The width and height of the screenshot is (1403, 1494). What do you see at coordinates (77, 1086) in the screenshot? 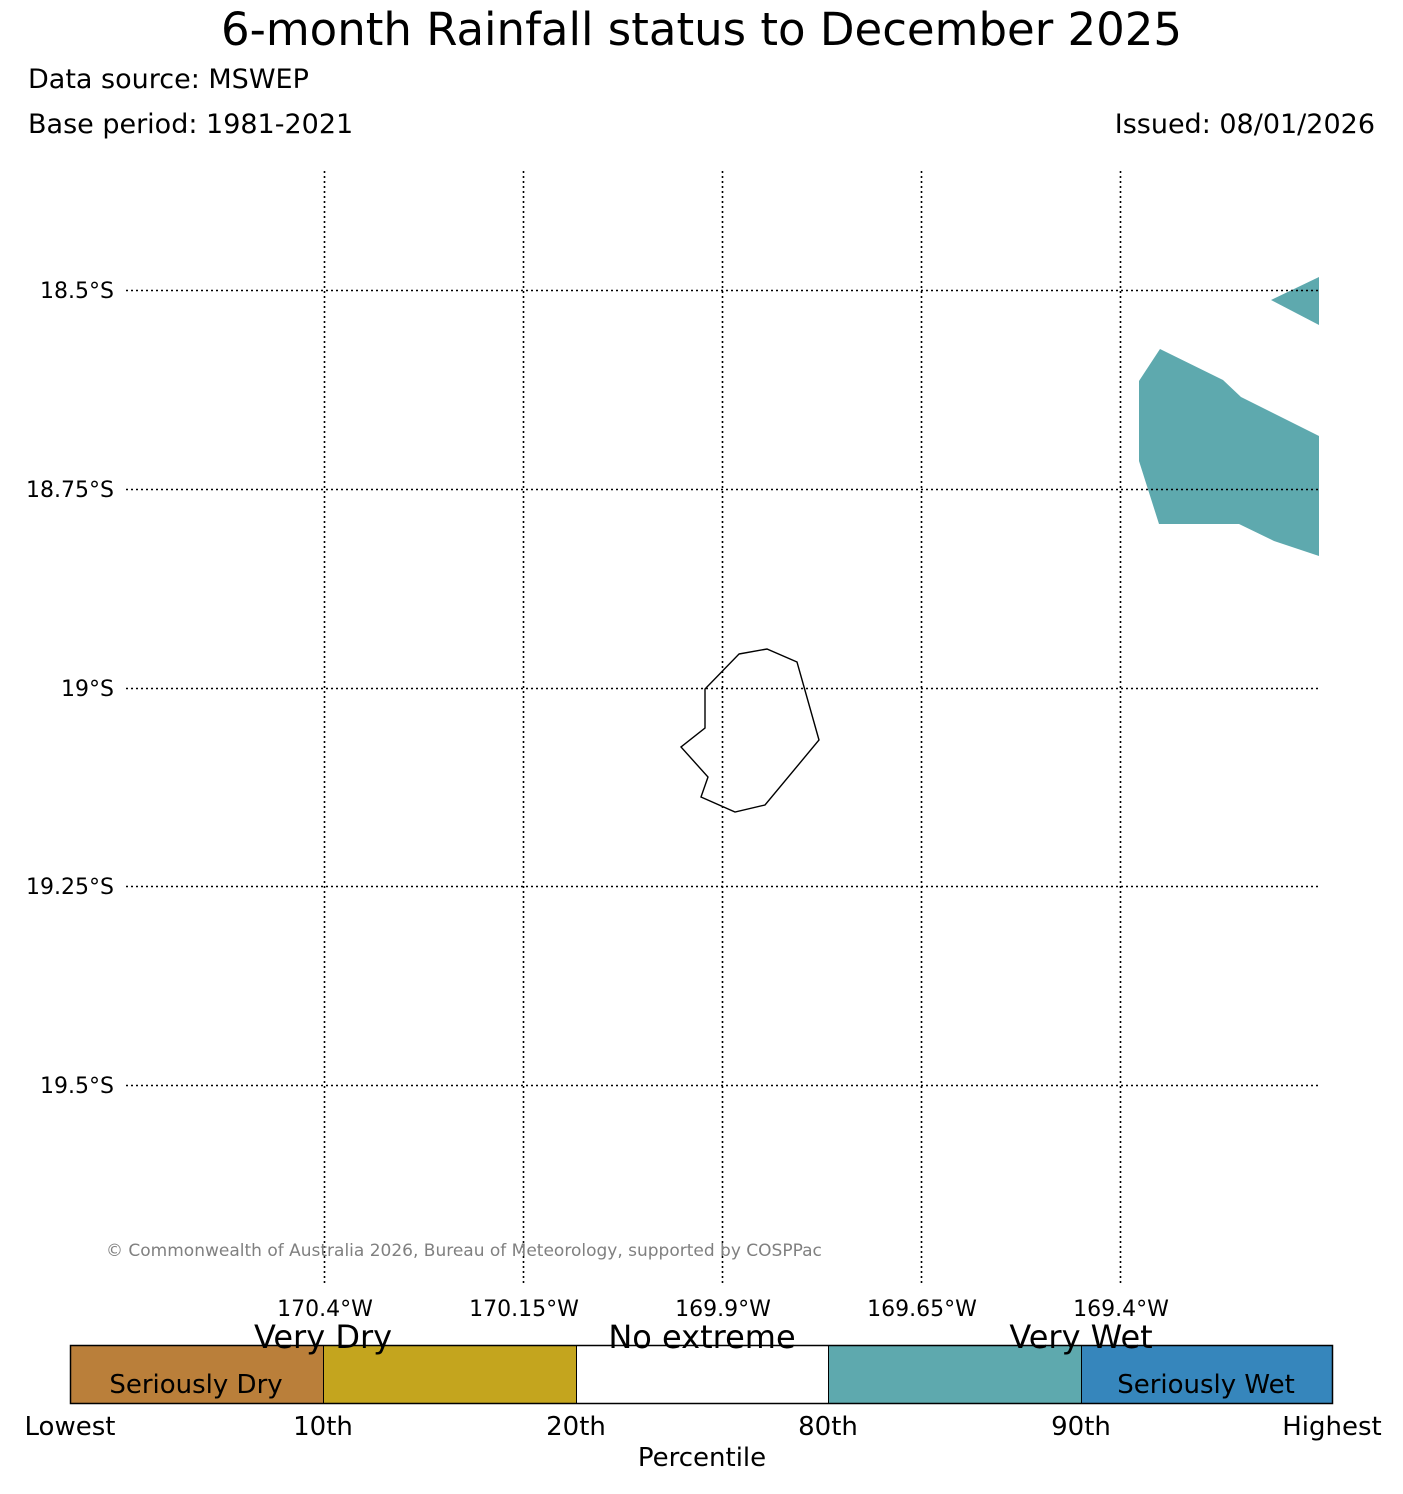
I see `lat-label-5: 19.5°S` at bounding box center [77, 1086].